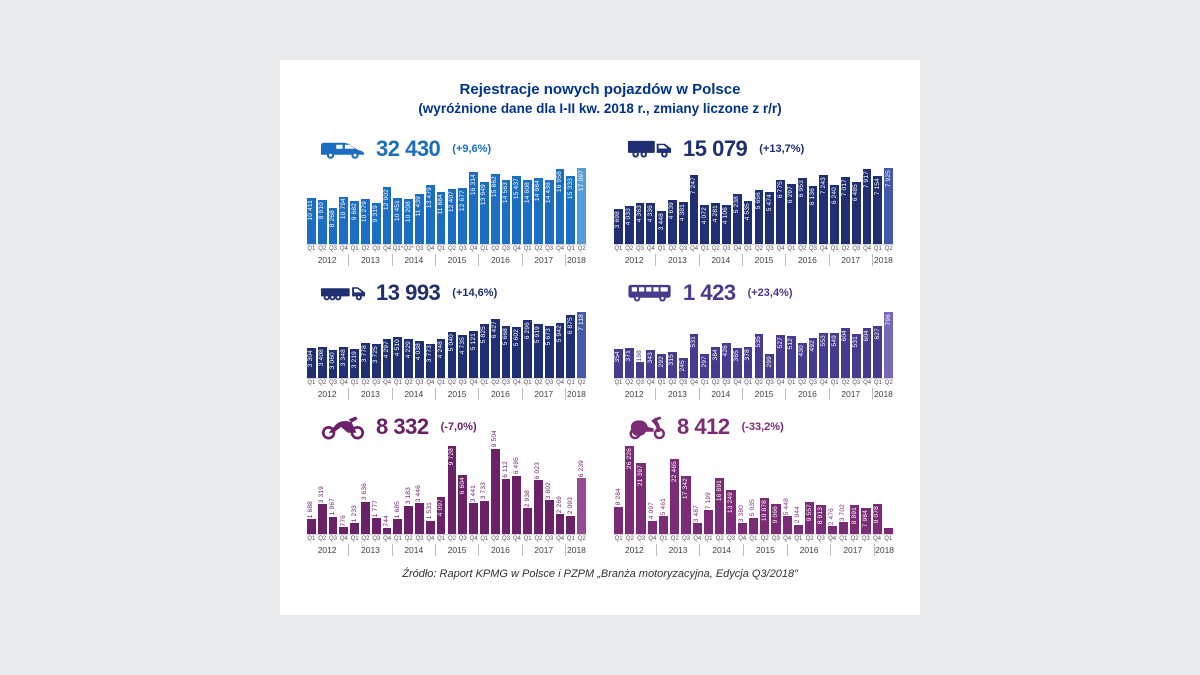  What do you see at coordinates (715, 149) in the screenshot?
I see `trucks-total: 15 079` at bounding box center [715, 149].